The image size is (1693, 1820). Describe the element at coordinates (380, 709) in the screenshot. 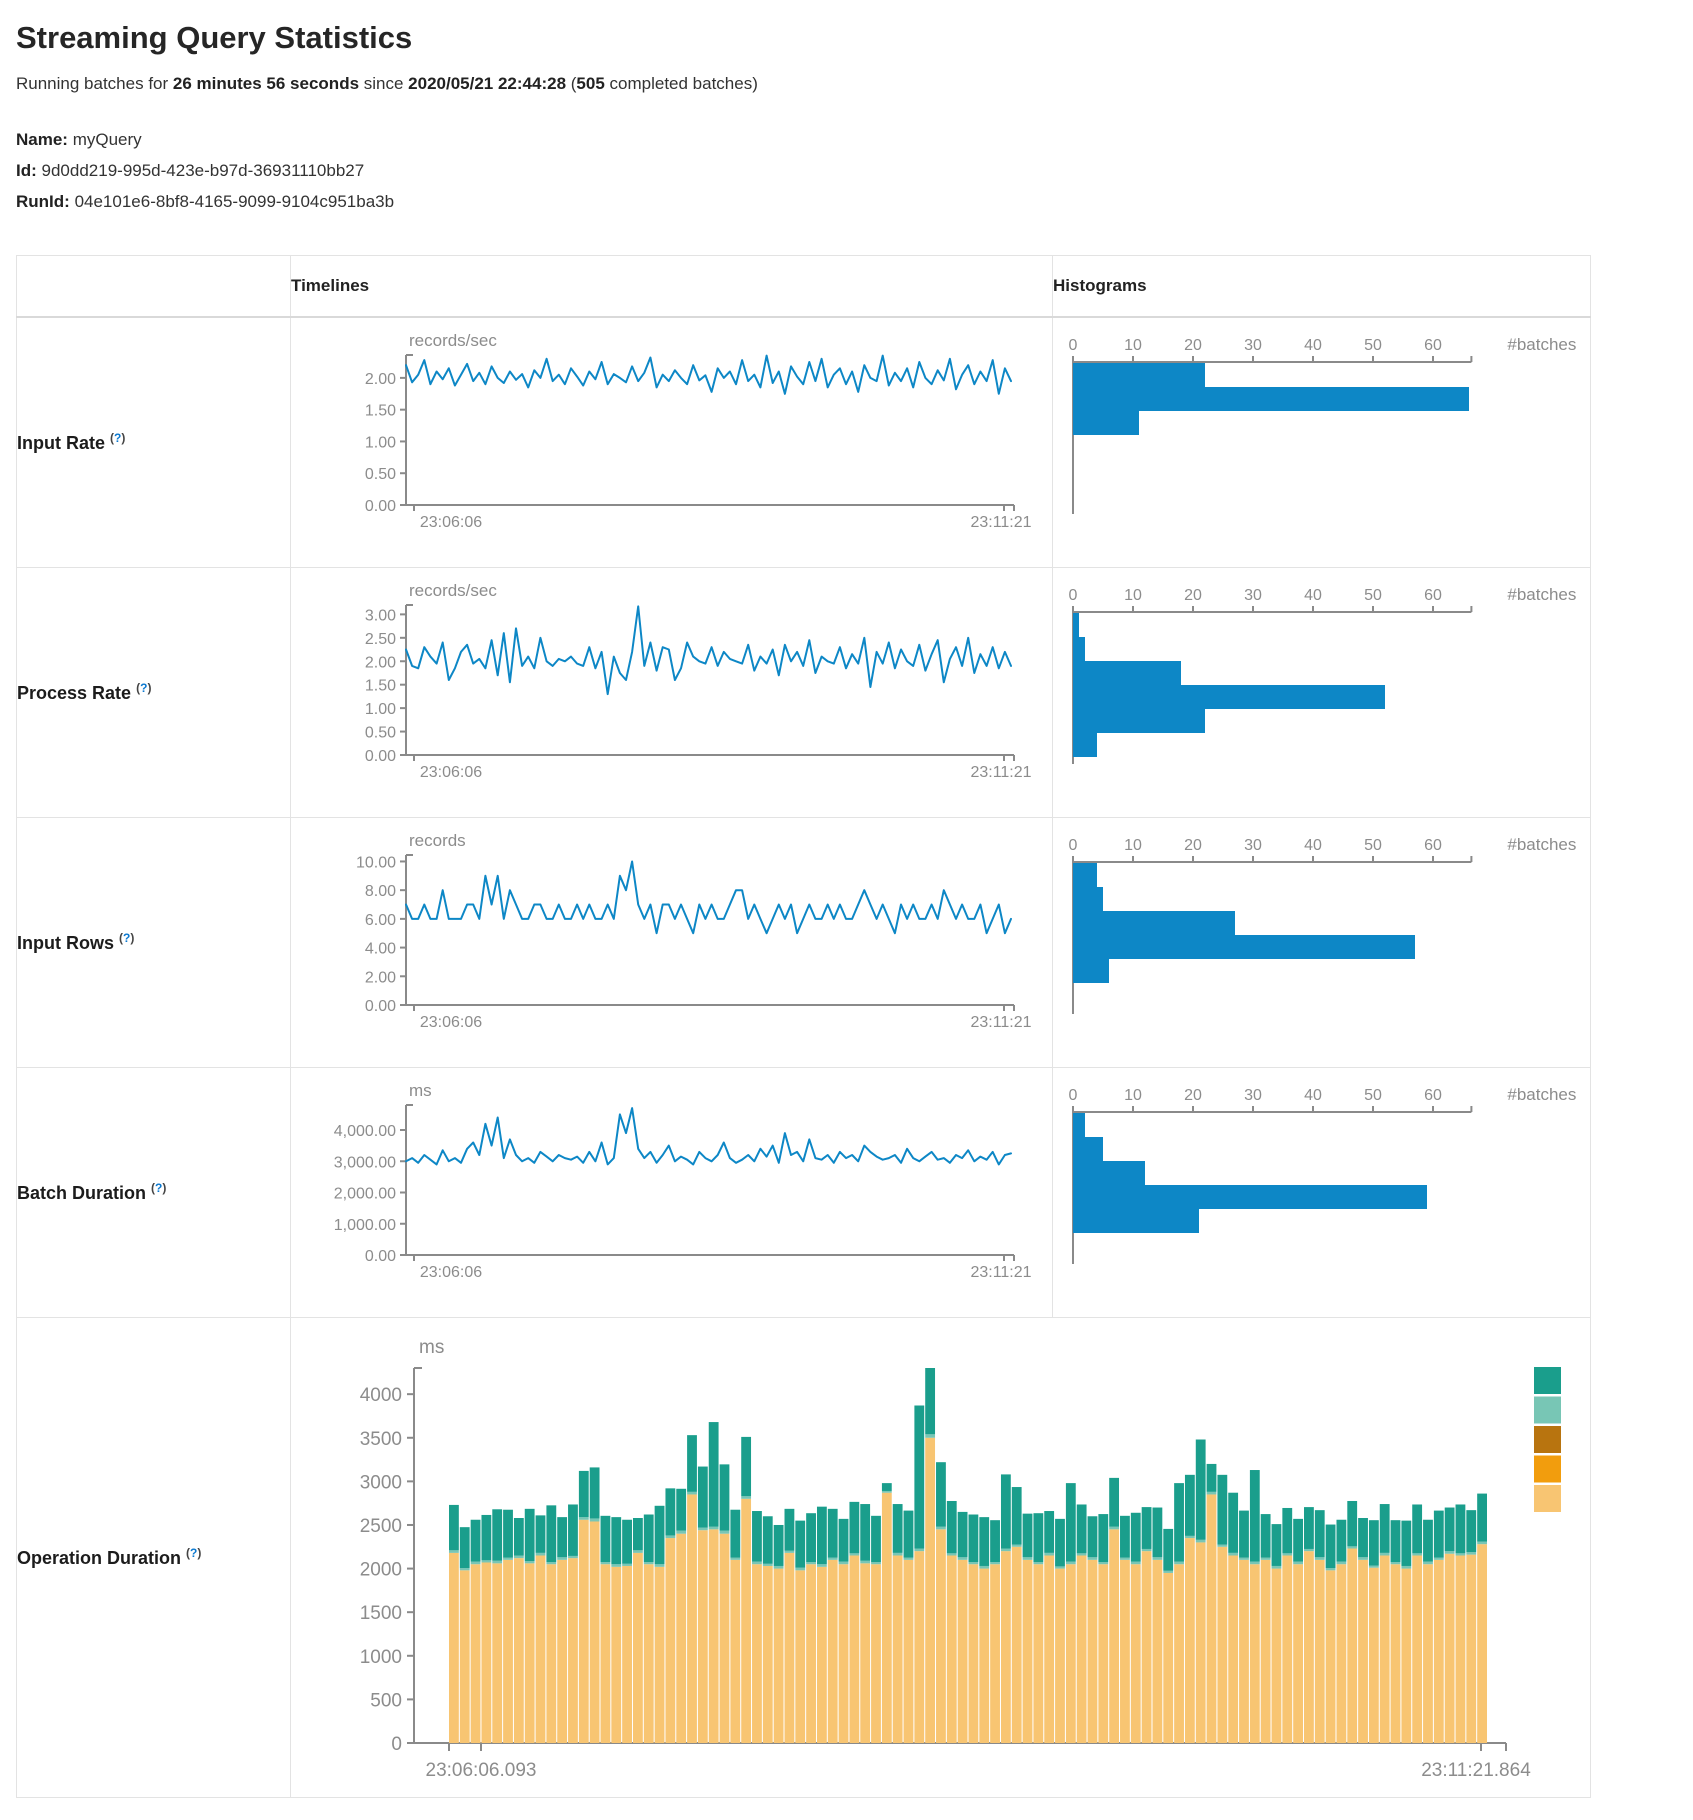

I see `svg-text: 1.00` at that location.